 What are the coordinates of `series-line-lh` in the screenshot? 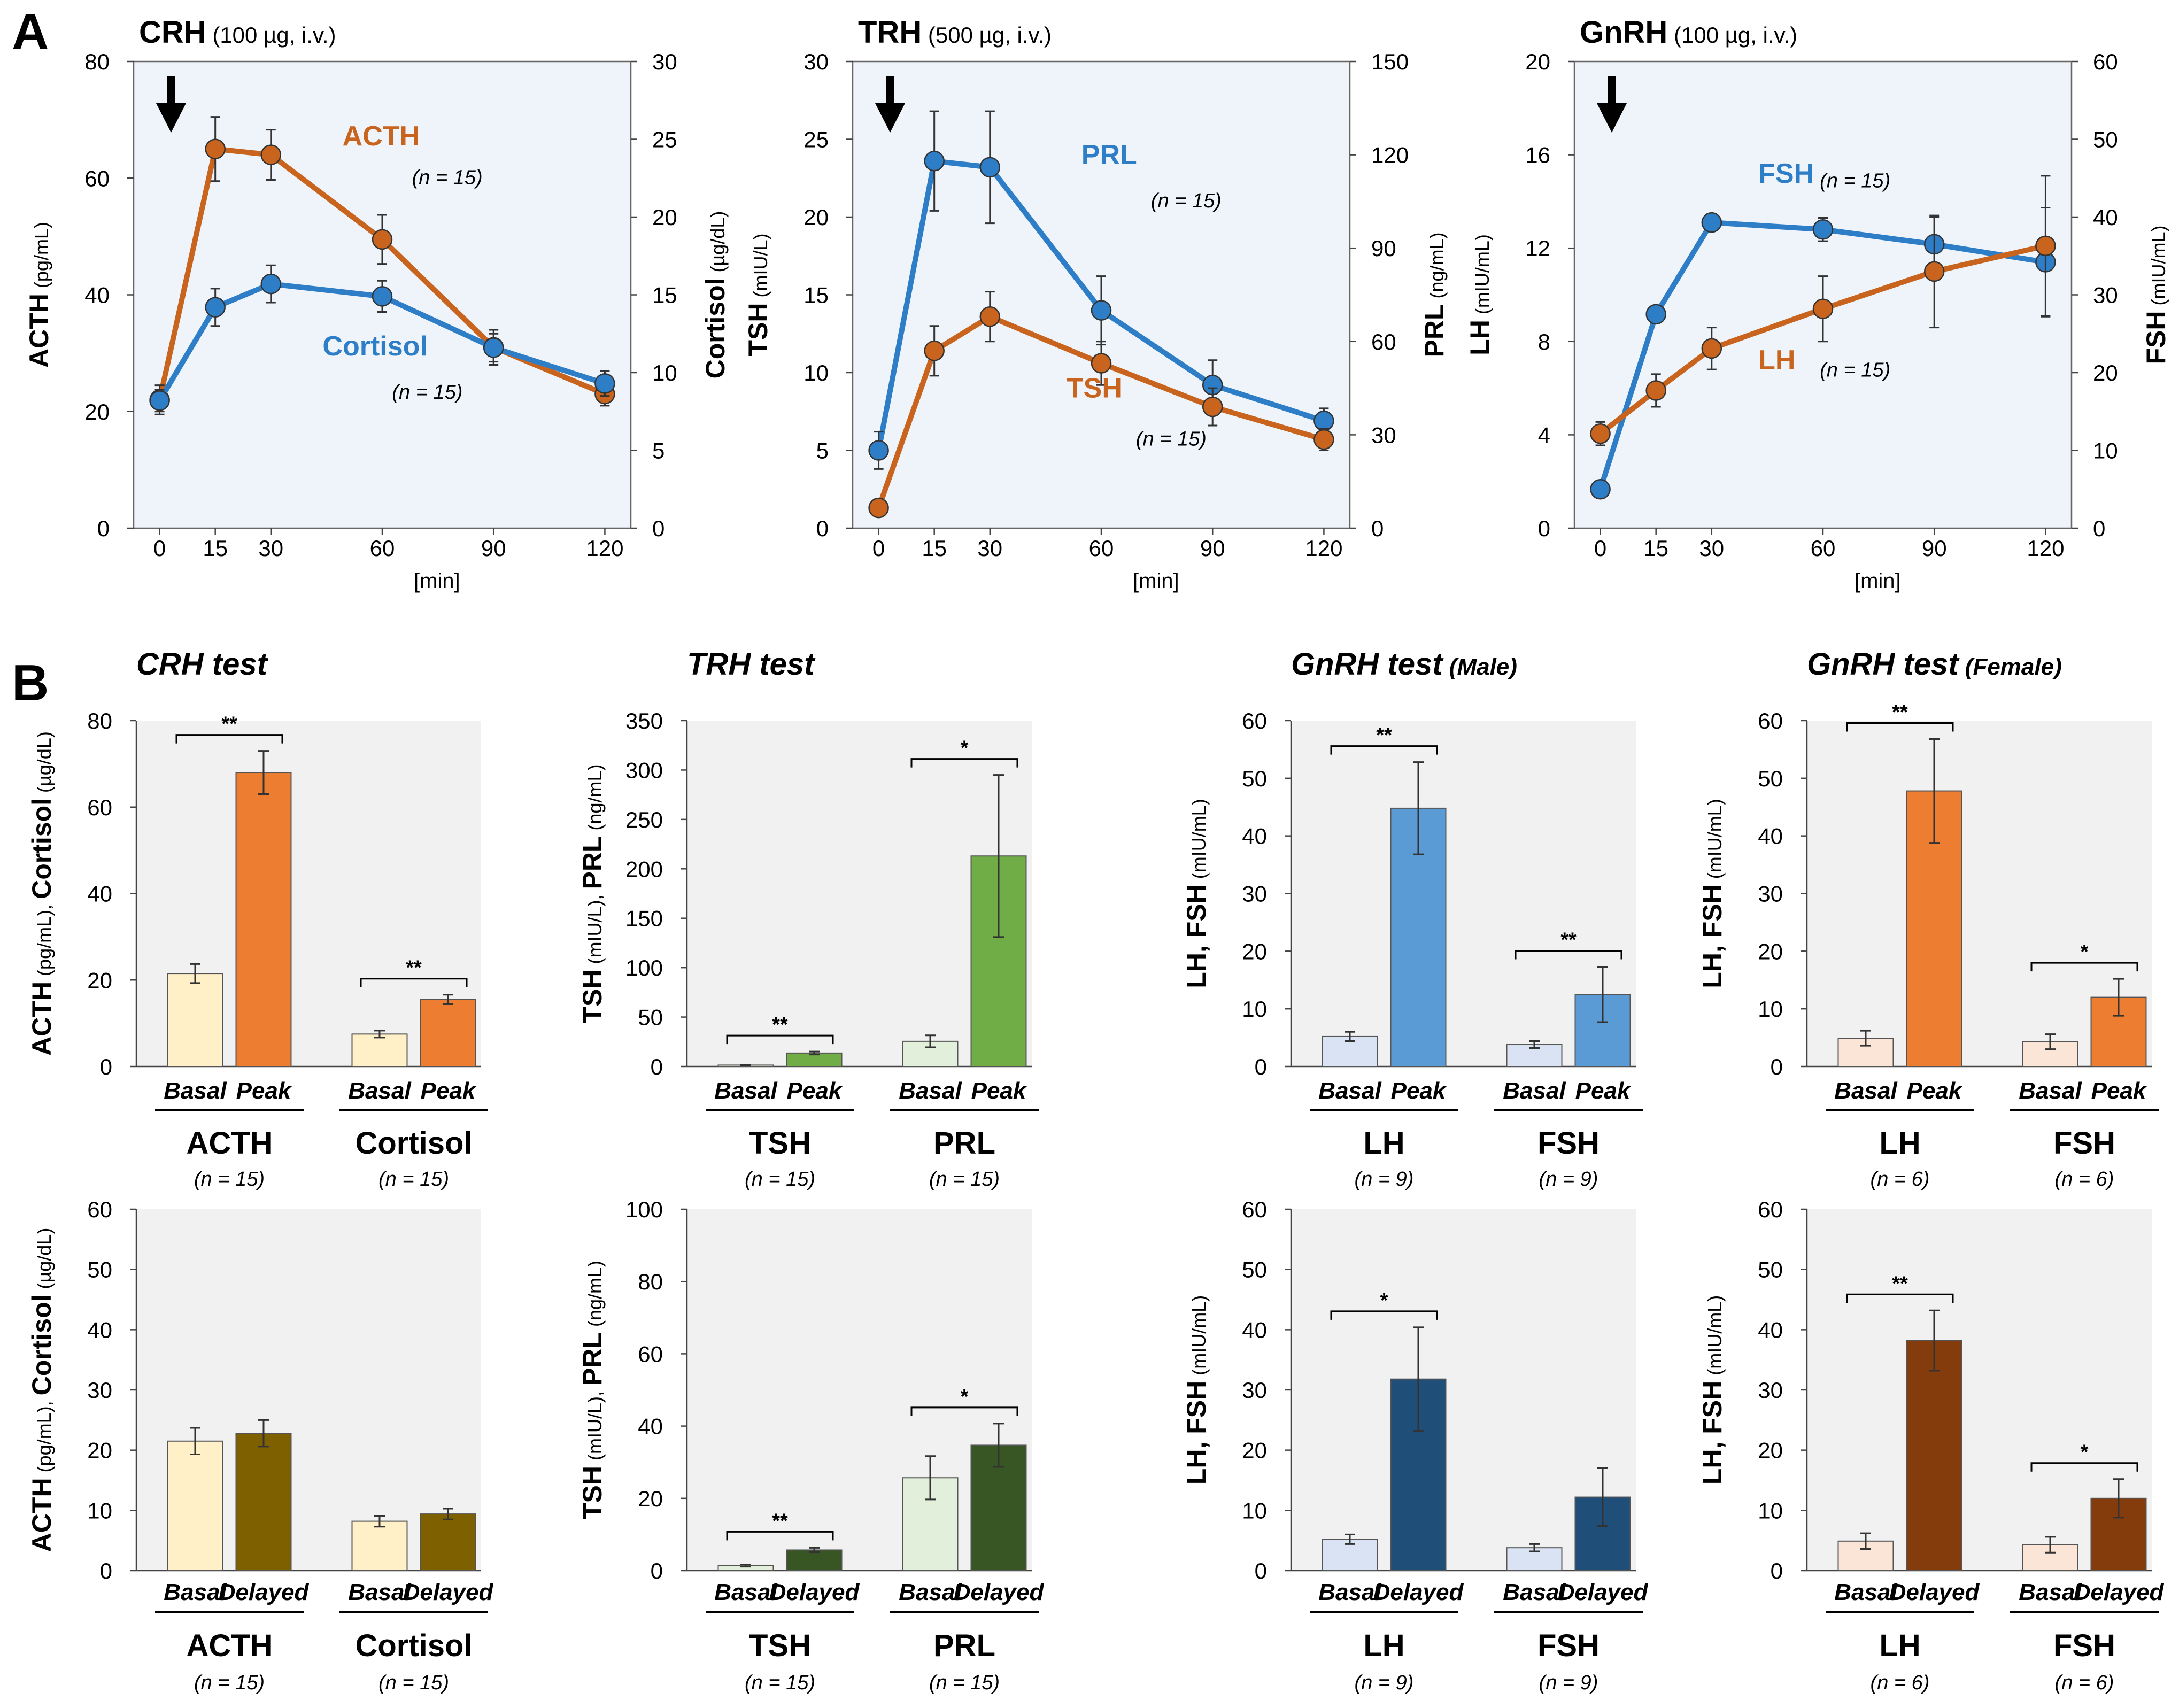 It's located at (1822, 339).